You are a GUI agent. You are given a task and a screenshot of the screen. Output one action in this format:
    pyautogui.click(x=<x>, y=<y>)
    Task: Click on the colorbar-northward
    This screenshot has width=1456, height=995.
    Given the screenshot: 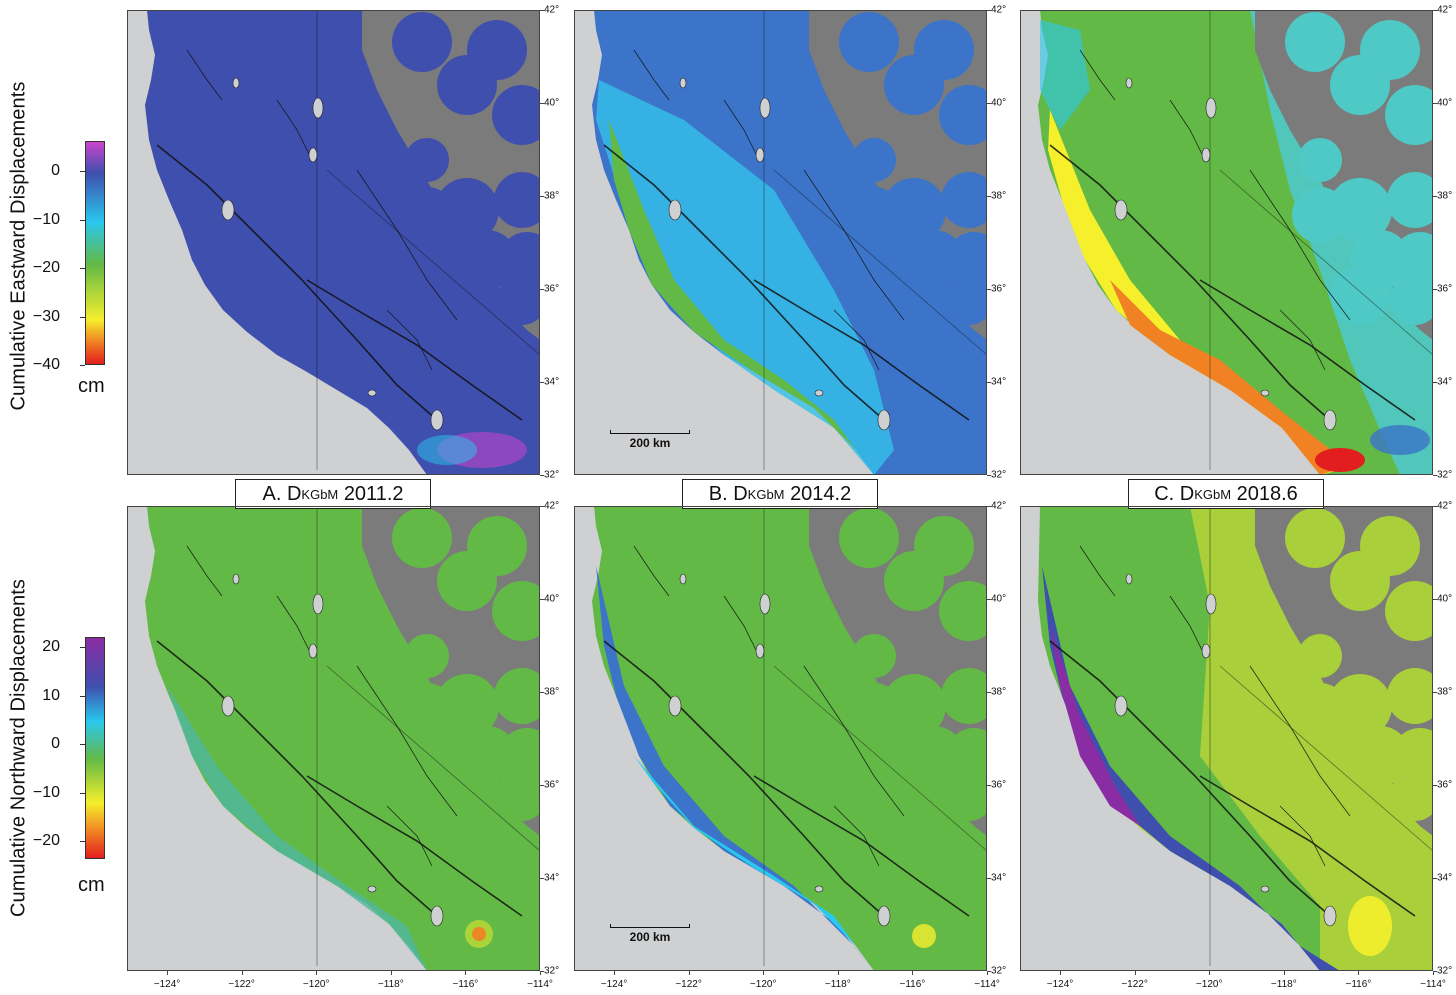 What is the action you would take?
    pyautogui.click(x=95, y=748)
    